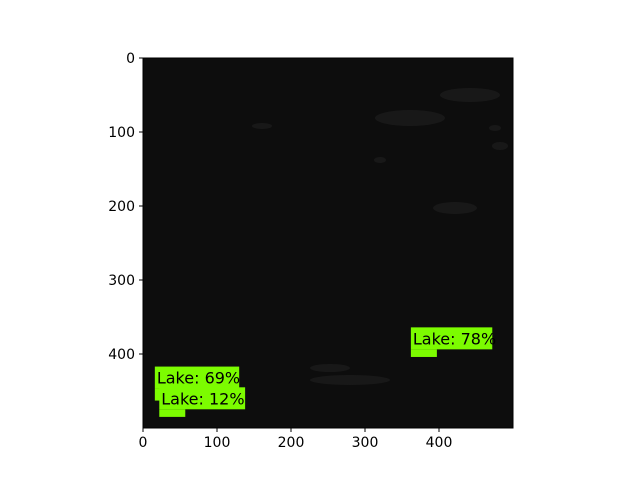 The image size is (640, 480). Describe the element at coordinates (217, 443) in the screenshot. I see `x-tick-label: 100` at that location.